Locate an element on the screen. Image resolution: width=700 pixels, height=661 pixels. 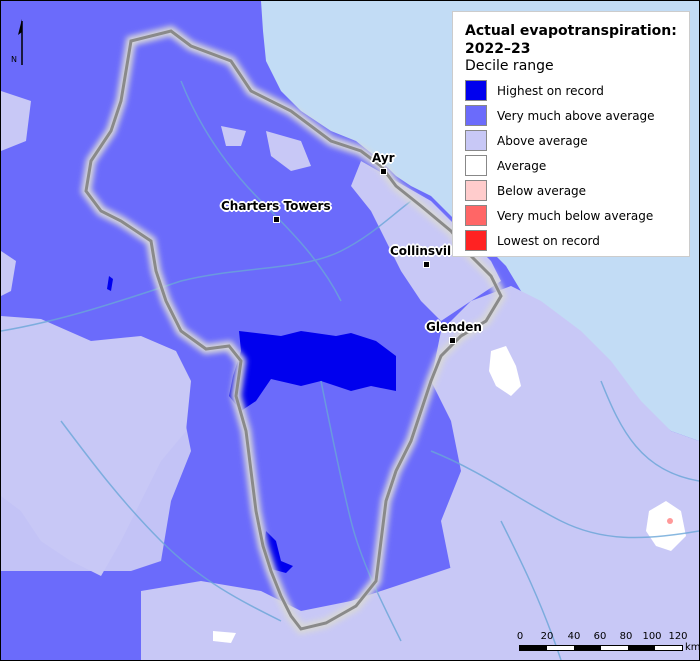
legend-item-label: Lowest on record is located at coordinates (548, 240).